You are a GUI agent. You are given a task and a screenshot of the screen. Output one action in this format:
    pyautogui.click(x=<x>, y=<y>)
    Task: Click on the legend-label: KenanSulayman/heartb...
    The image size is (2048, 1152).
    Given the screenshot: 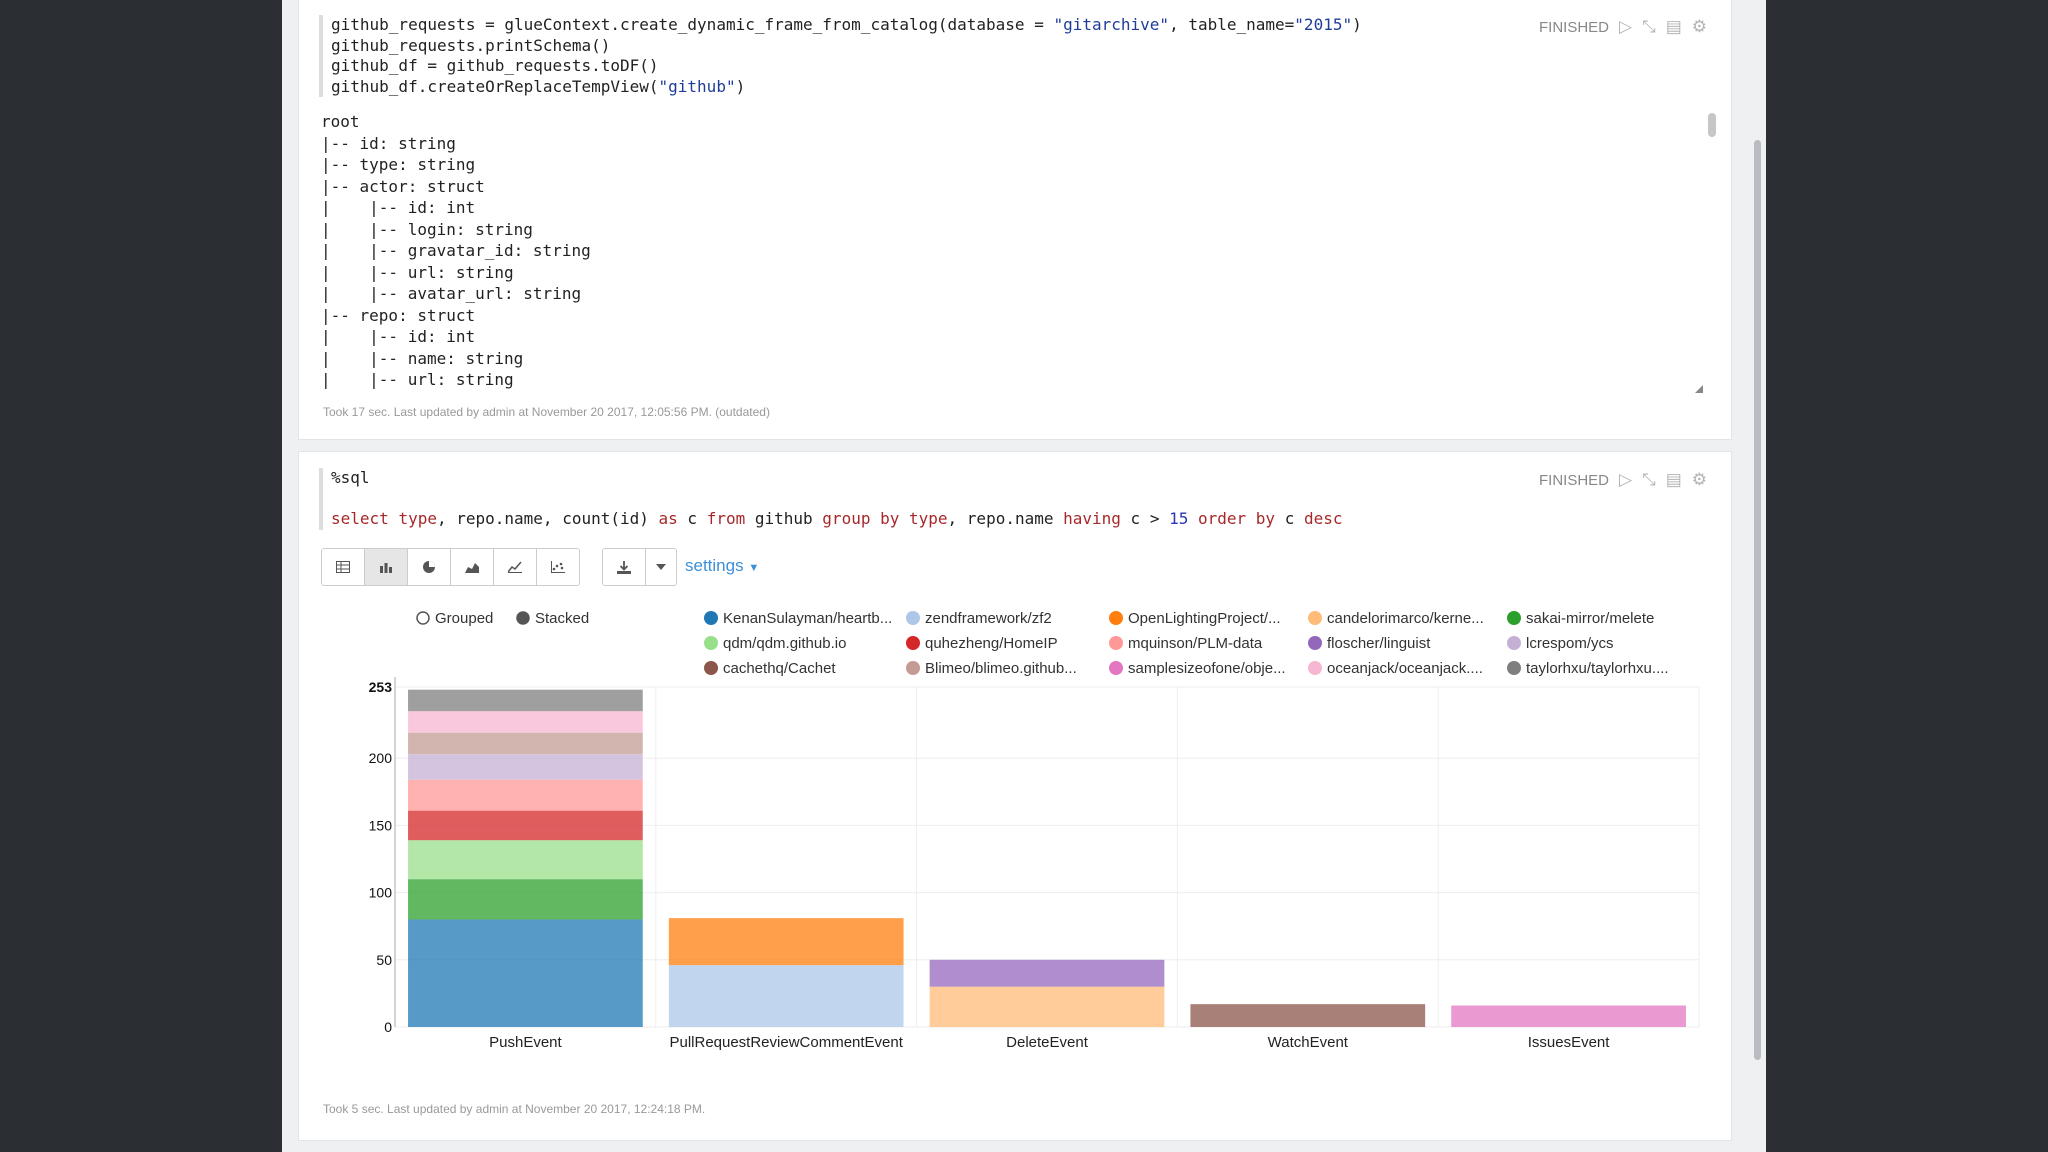 What is the action you would take?
    pyautogui.click(x=807, y=618)
    